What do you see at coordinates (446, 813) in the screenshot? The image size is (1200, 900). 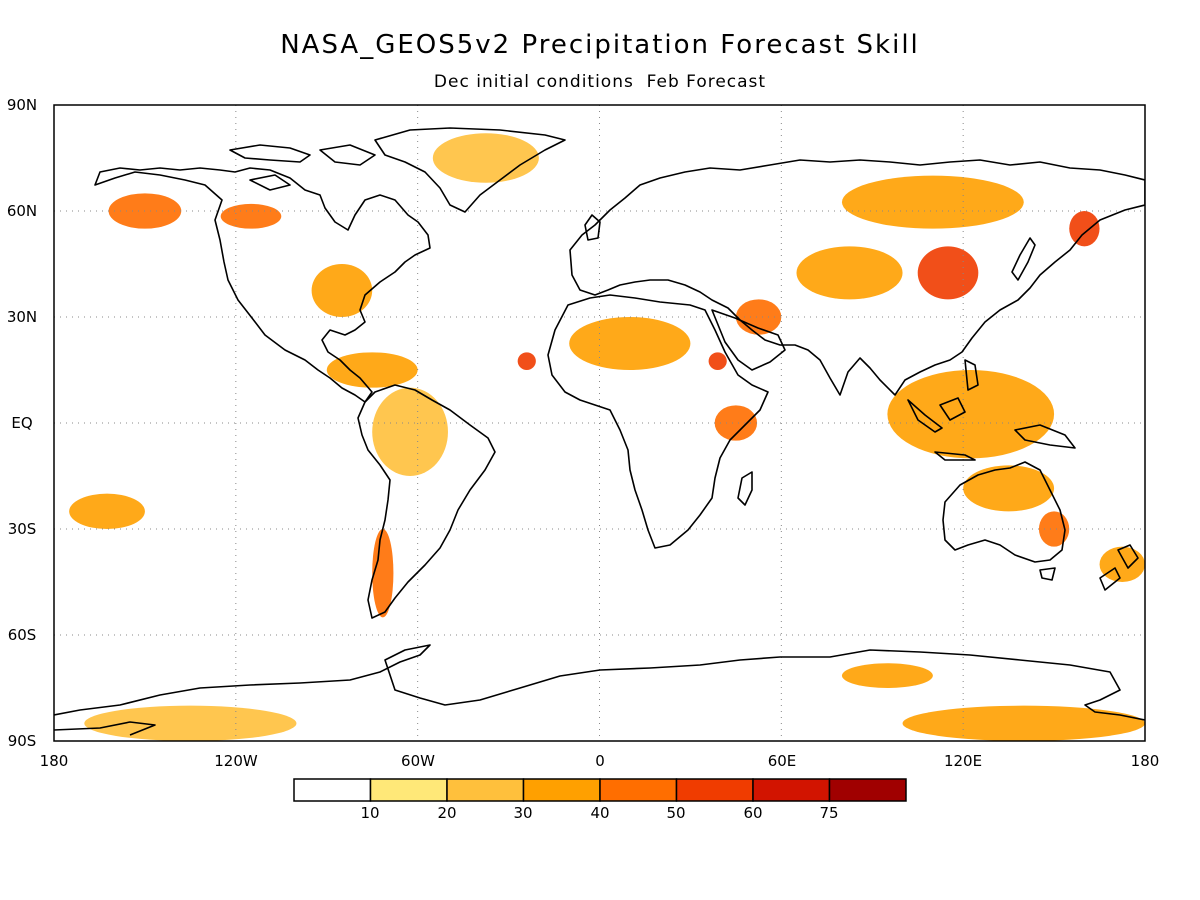 I see `colorbar-tick-label: 20` at bounding box center [446, 813].